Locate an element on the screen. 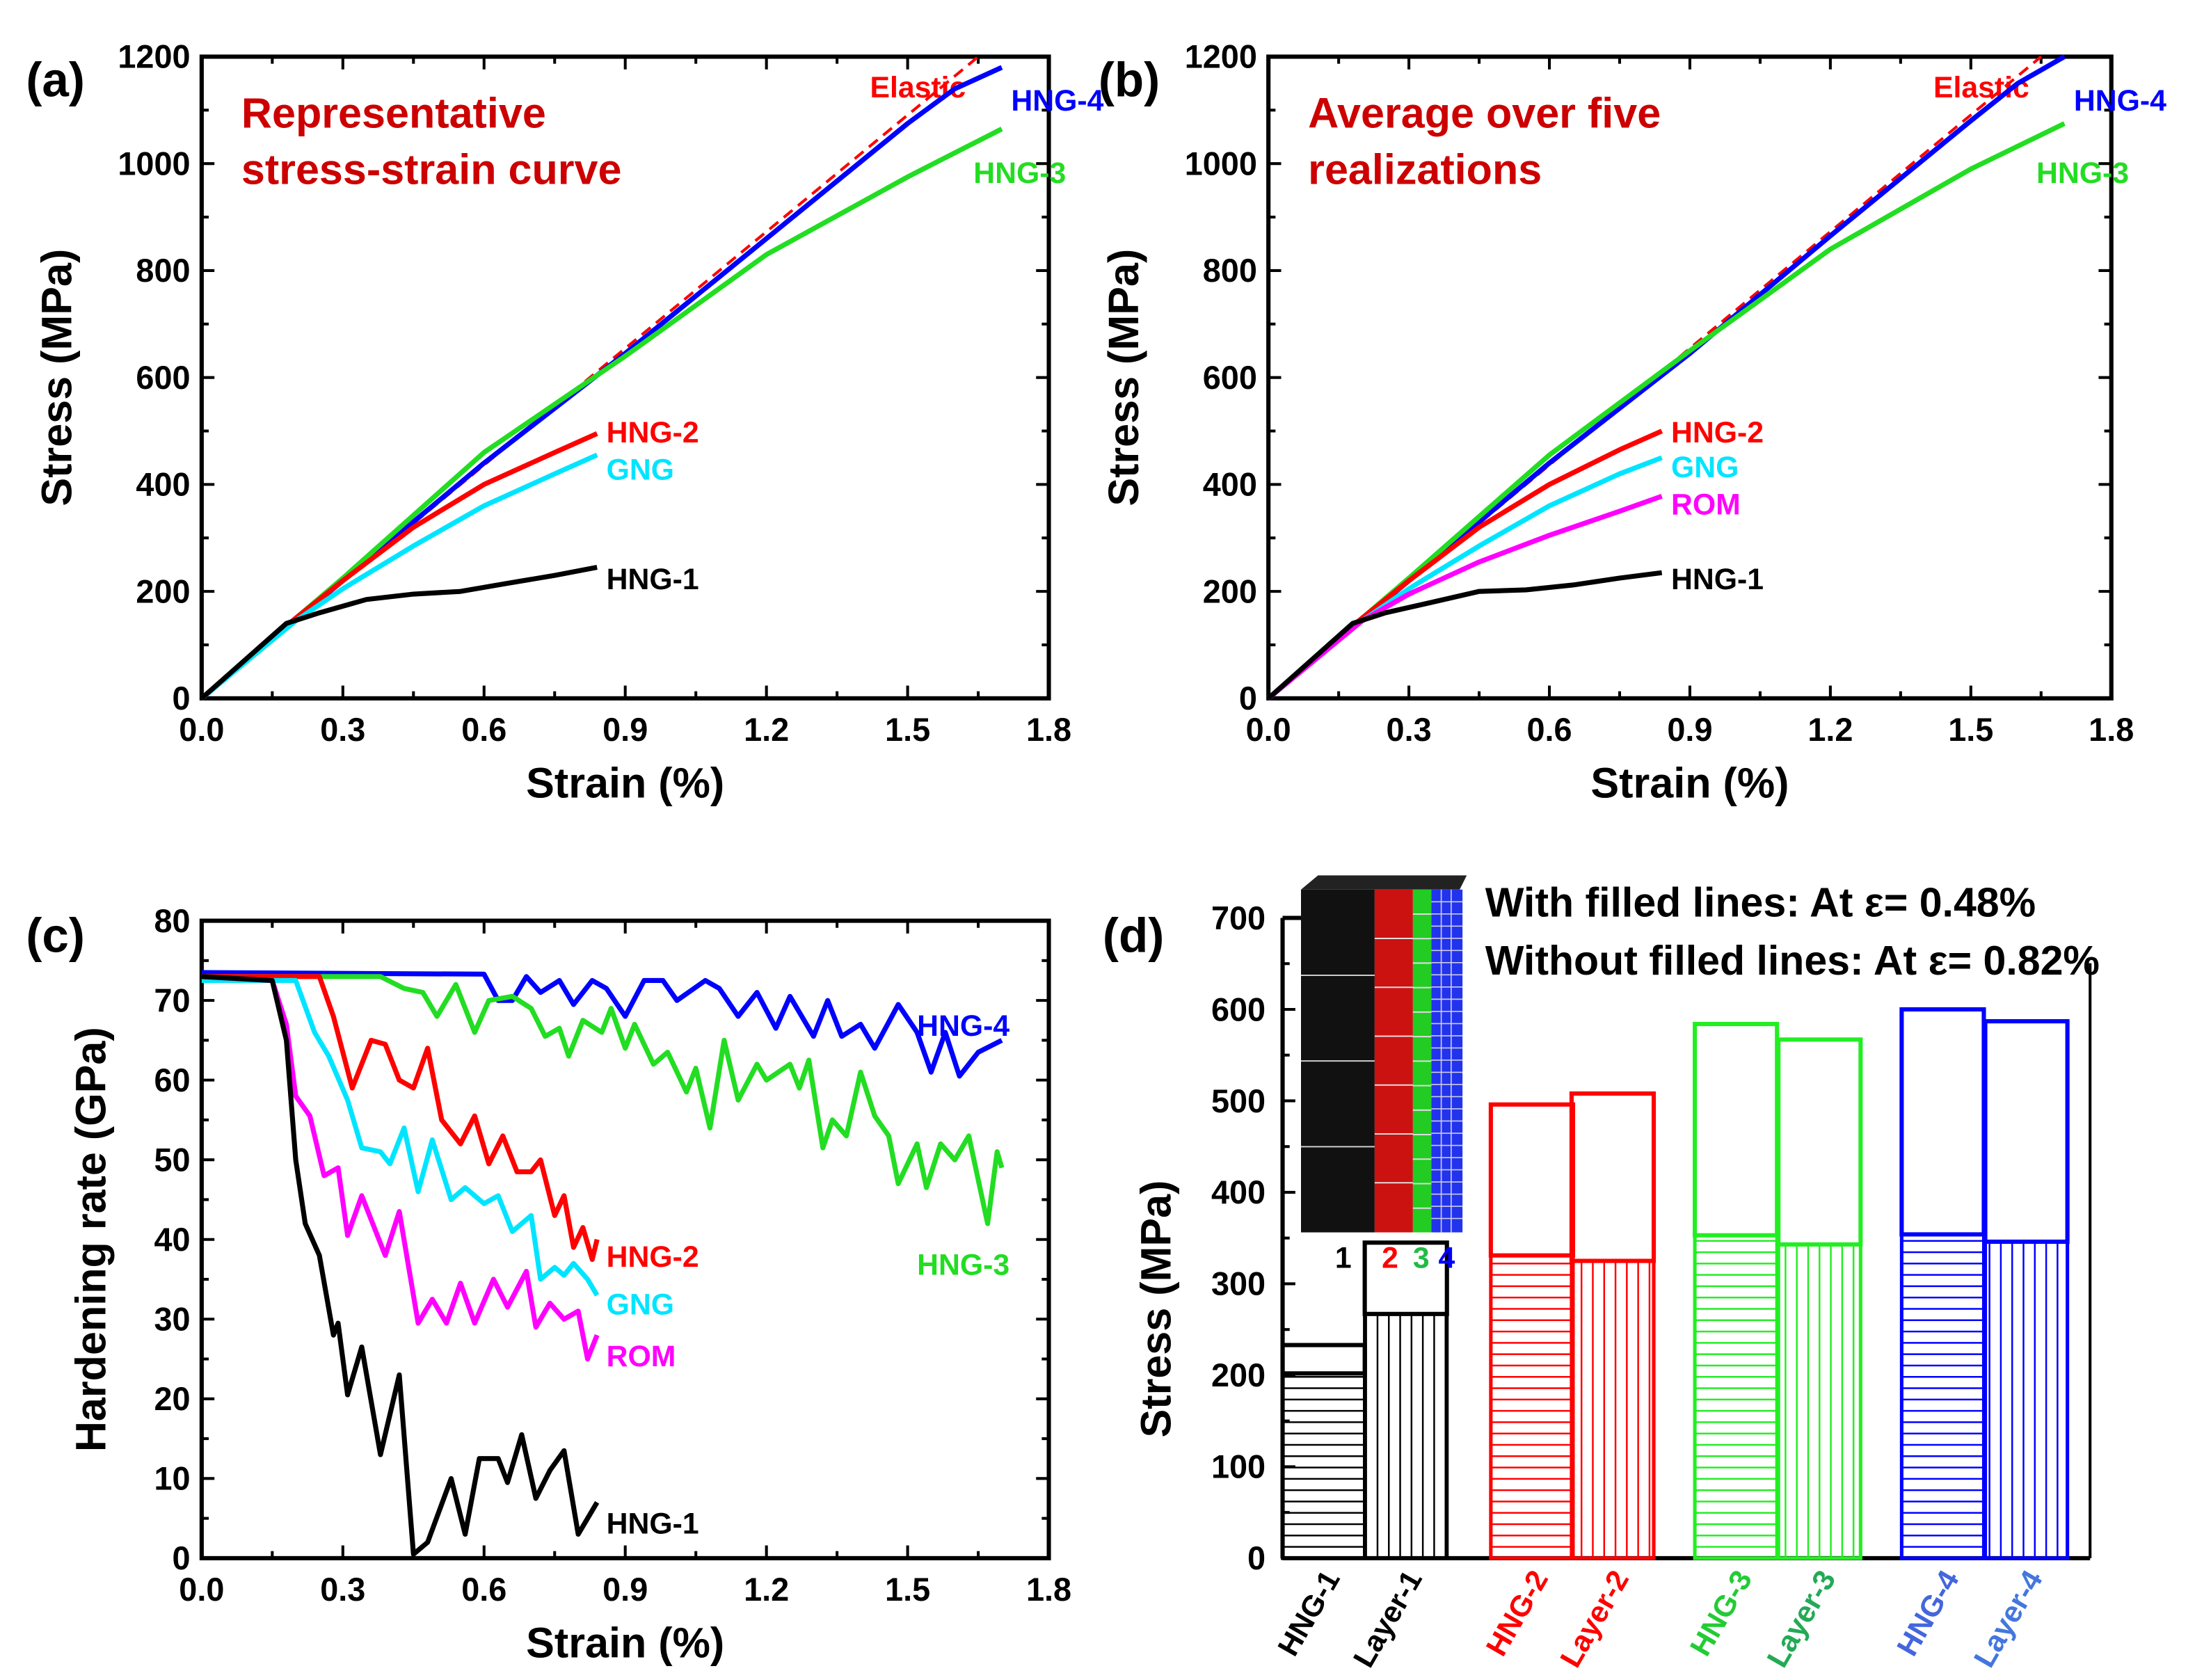 This screenshot has width=2211, height=1680. bar-hng-1: HNG-1 is located at coordinates (1319, 1502).